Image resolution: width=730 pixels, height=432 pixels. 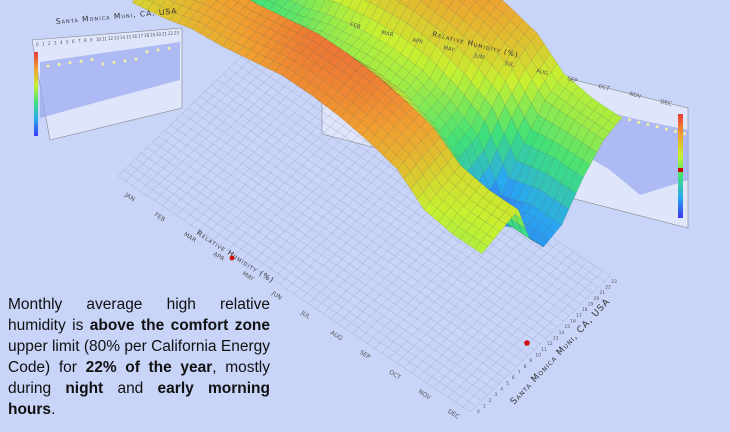 I want to click on hour-tick-label: 1, so click(x=484, y=407).